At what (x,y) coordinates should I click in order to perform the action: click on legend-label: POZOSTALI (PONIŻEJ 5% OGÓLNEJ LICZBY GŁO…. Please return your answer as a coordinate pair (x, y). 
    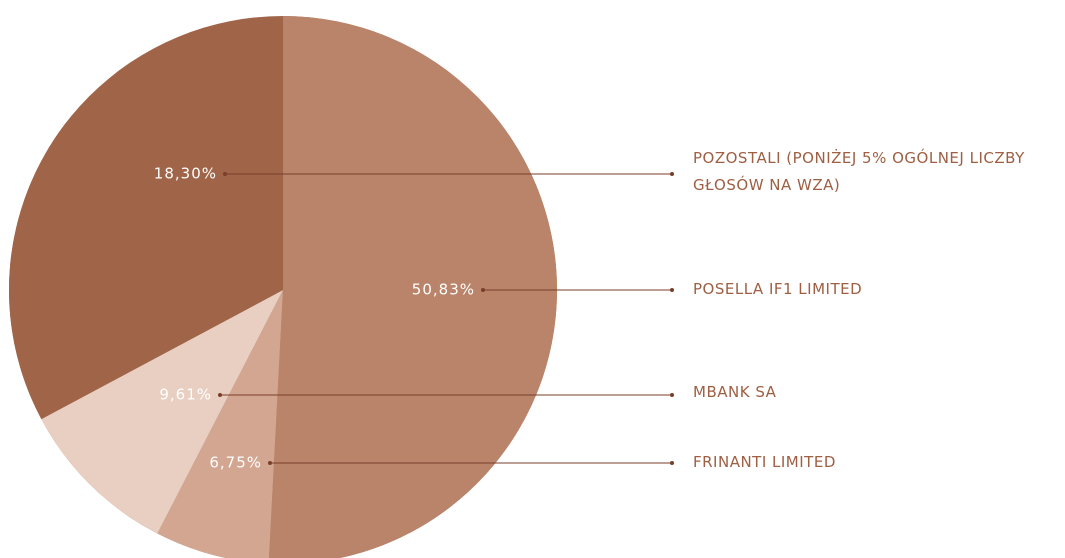
    Looking at the image, I should click on (859, 171).